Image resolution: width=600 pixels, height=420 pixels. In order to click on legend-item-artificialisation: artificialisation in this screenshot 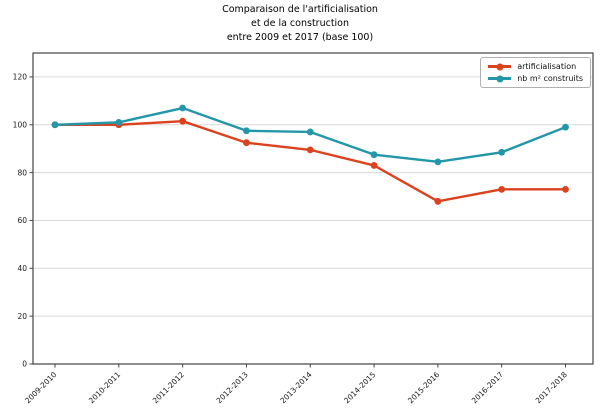, I will do `click(535, 66)`.